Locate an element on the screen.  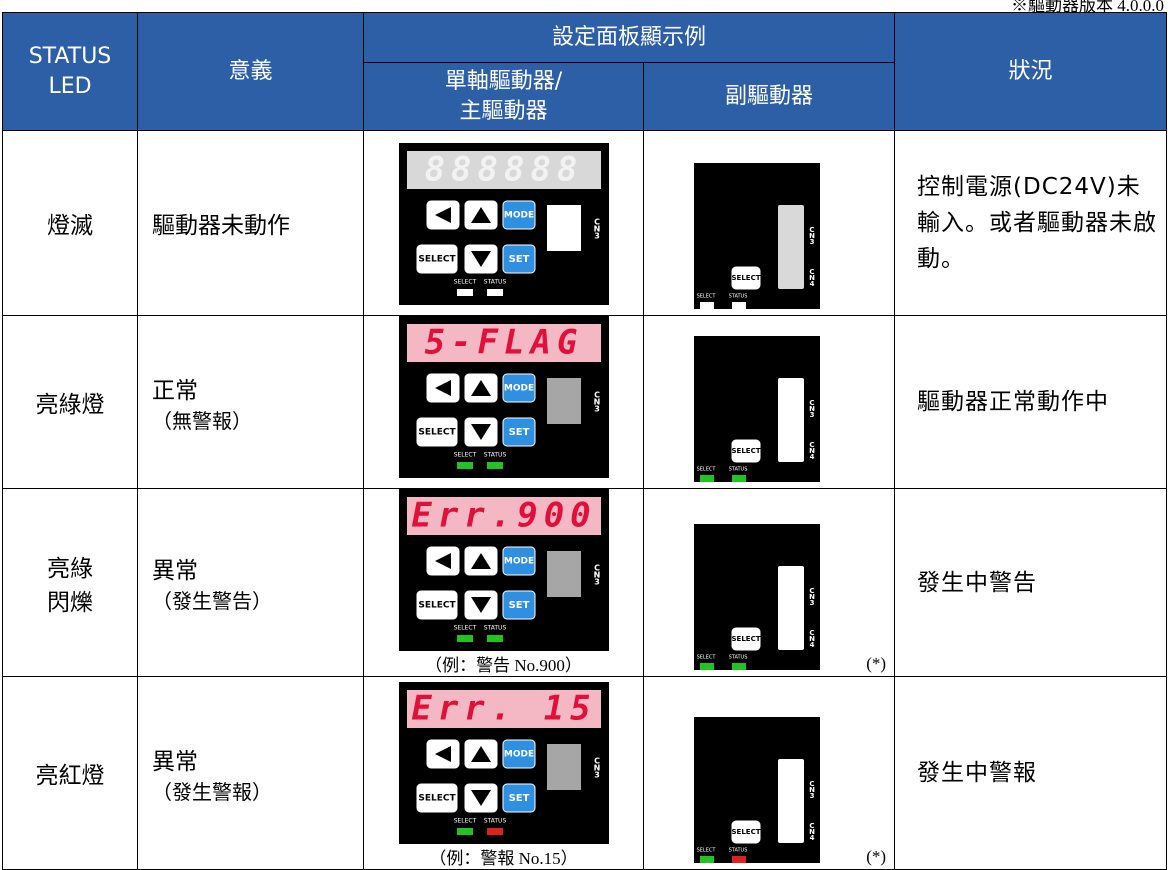
led-state: 閃爍 is located at coordinates (70, 602).